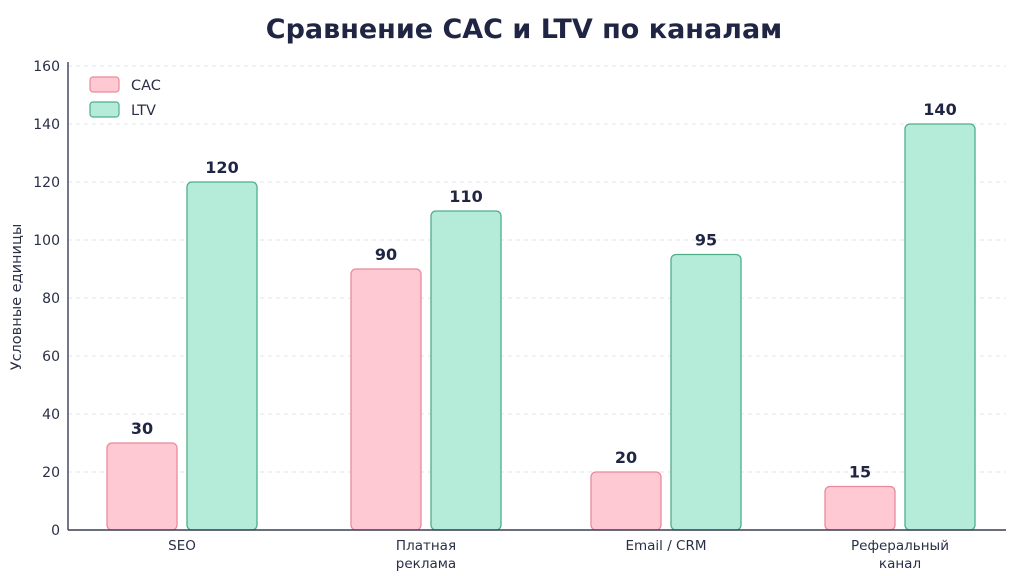  I want to click on legend-label-ltv: LTV, so click(143, 111).